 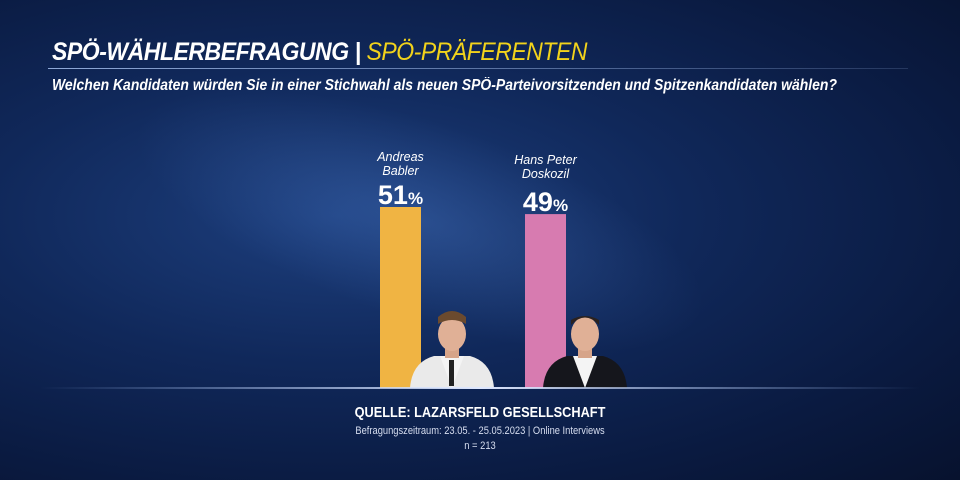 What do you see at coordinates (400, 195) in the screenshot?
I see `value-label: 51%` at bounding box center [400, 195].